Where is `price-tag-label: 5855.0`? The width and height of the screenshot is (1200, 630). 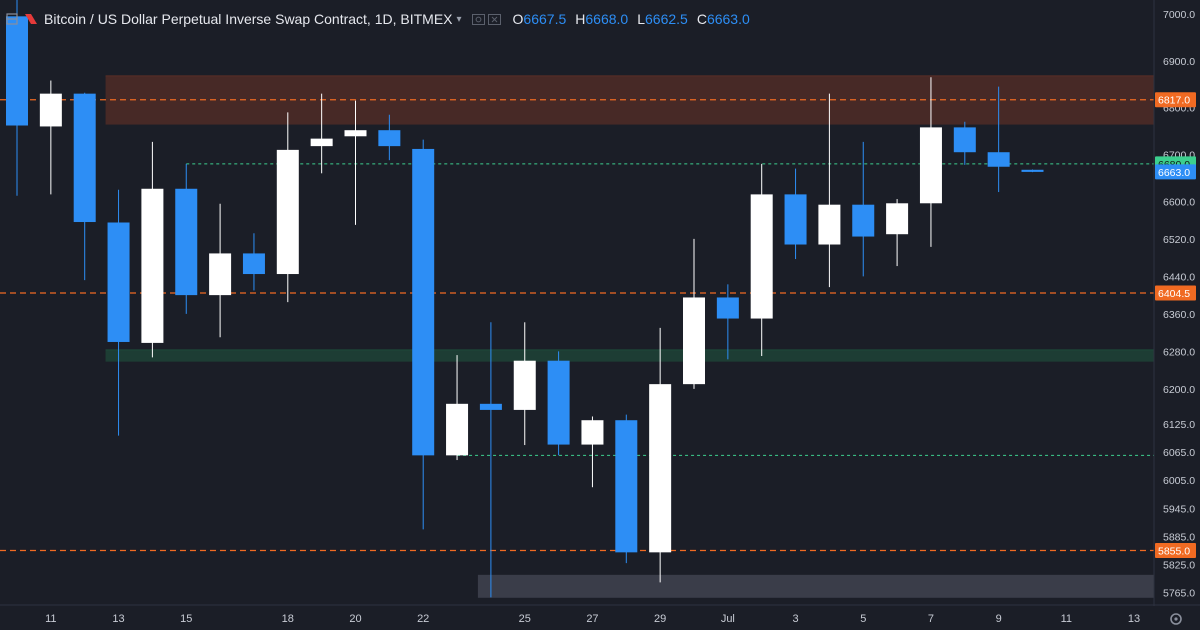
price-tag-label: 5855.0 is located at coordinates (1174, 551).